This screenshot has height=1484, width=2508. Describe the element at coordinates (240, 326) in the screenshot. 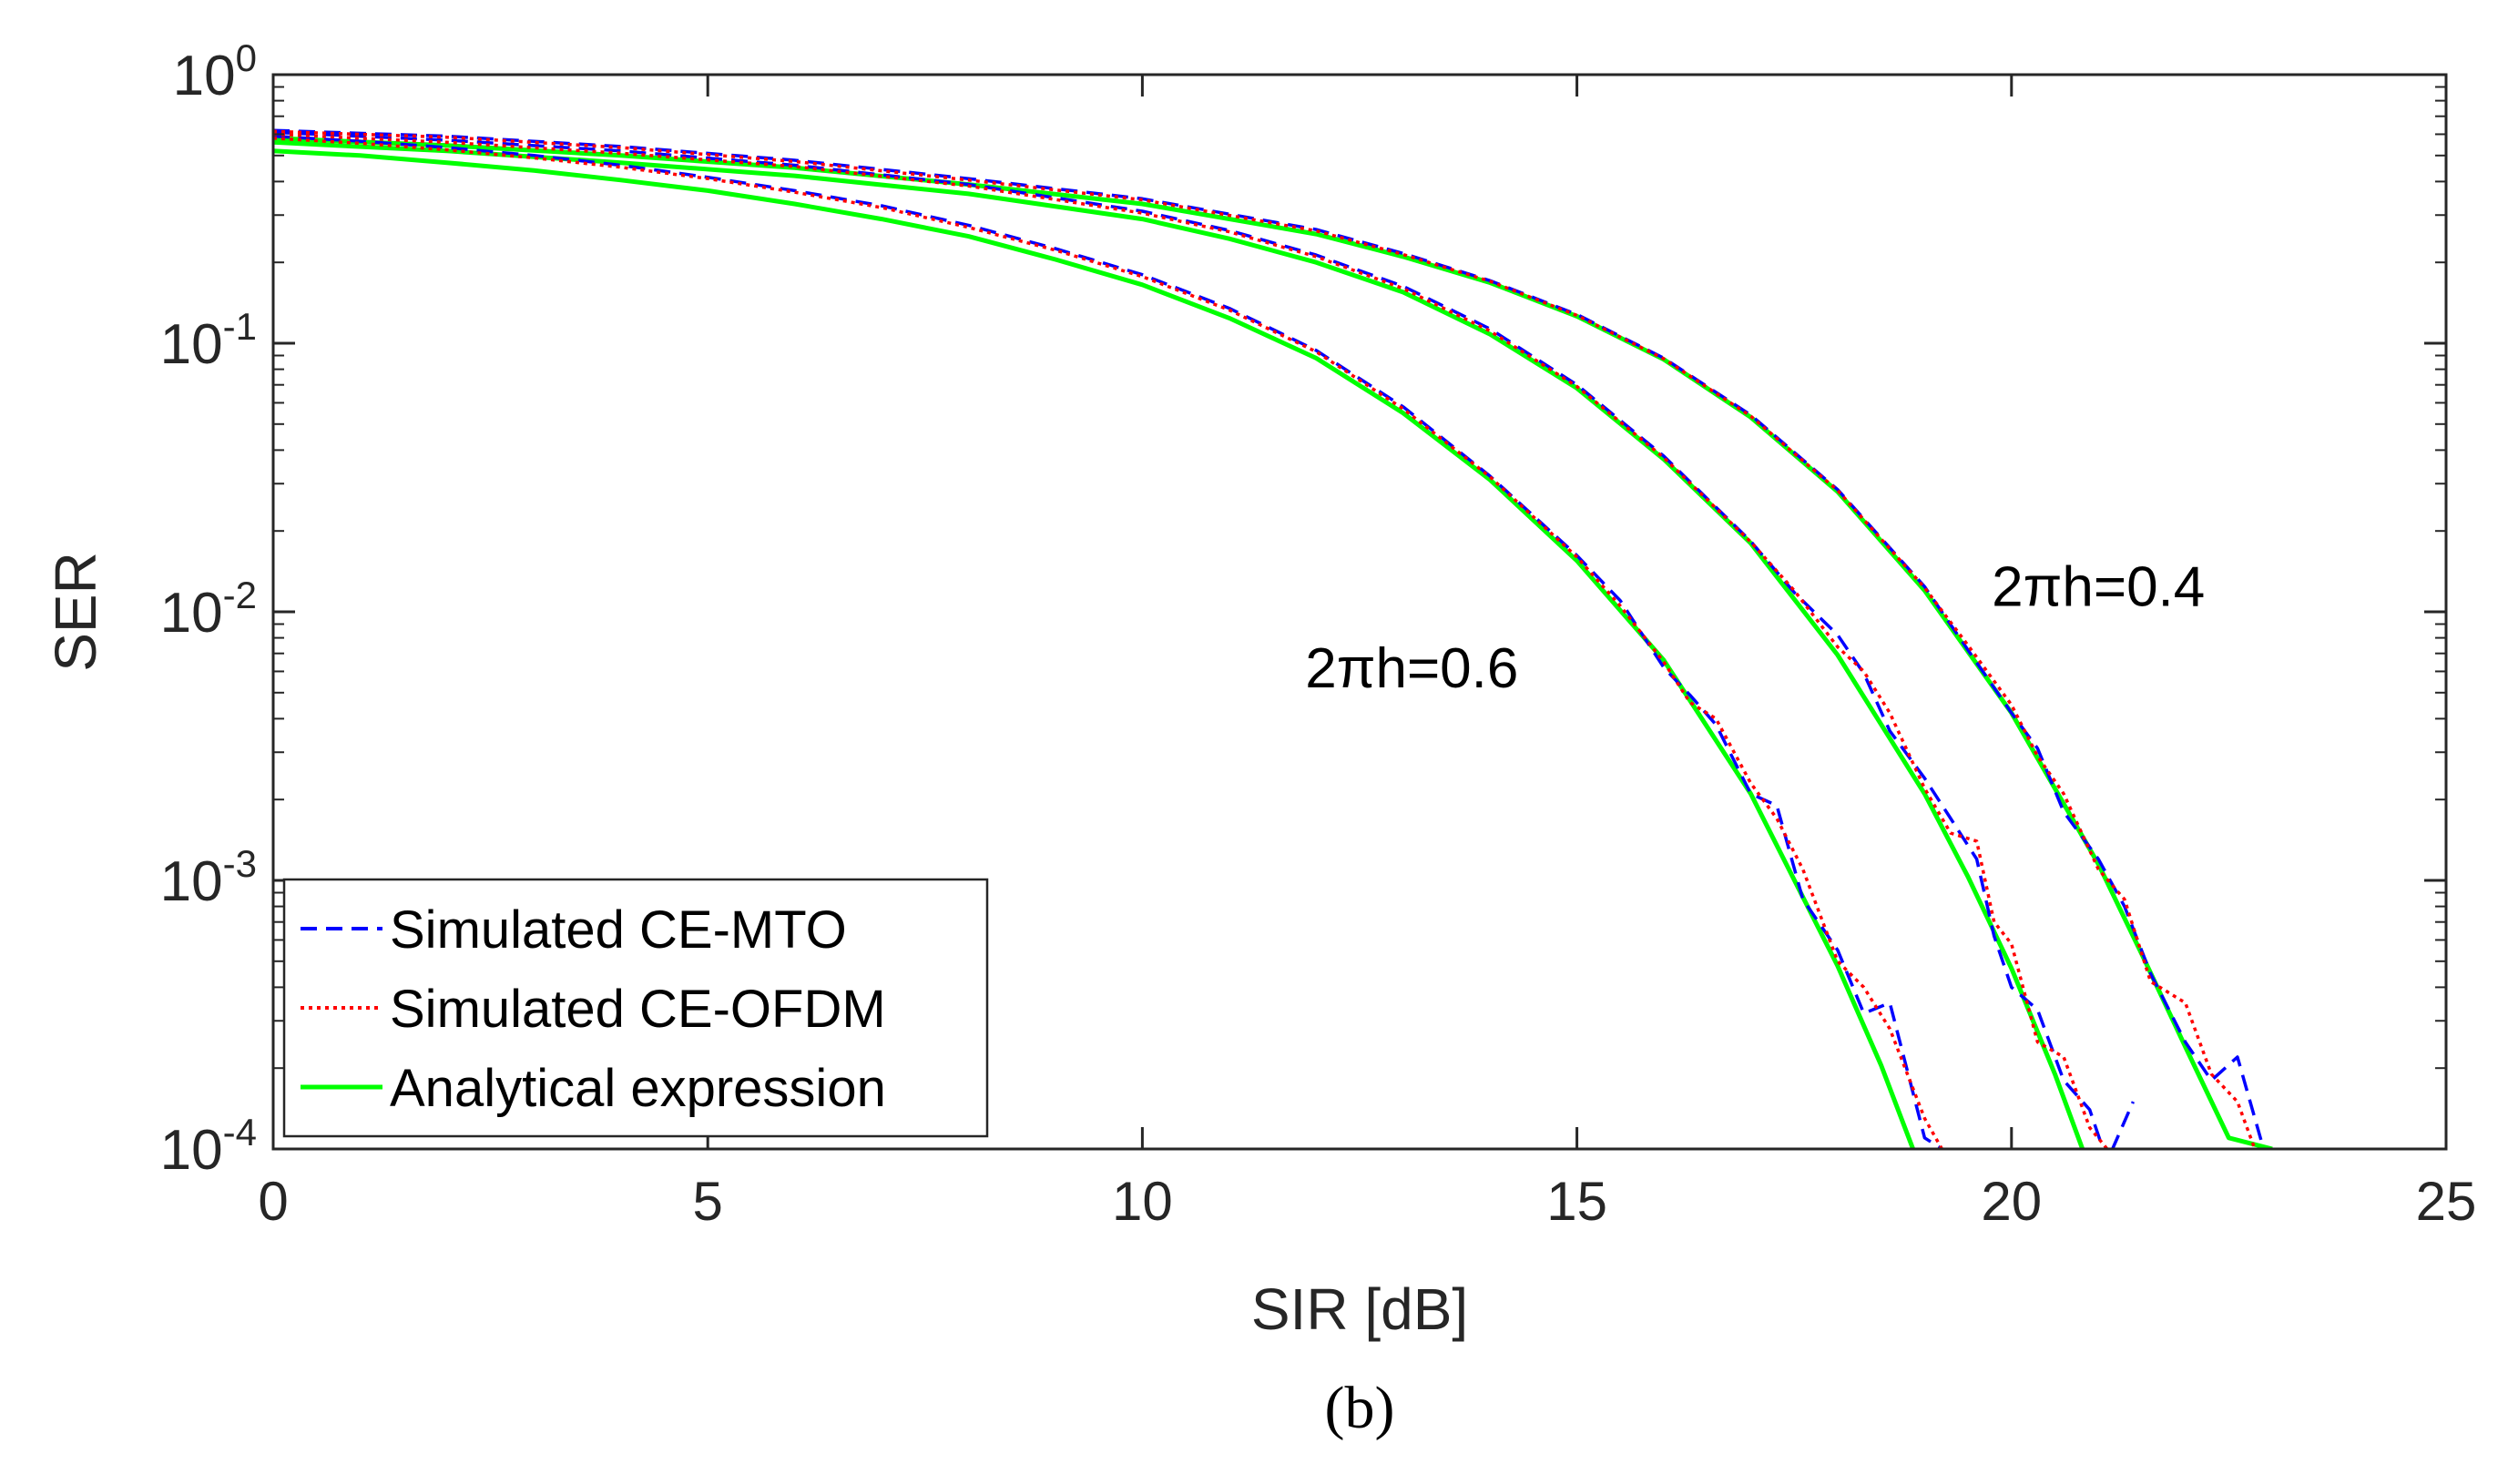

I see `y-tick-label-exponent: -1` at that location.